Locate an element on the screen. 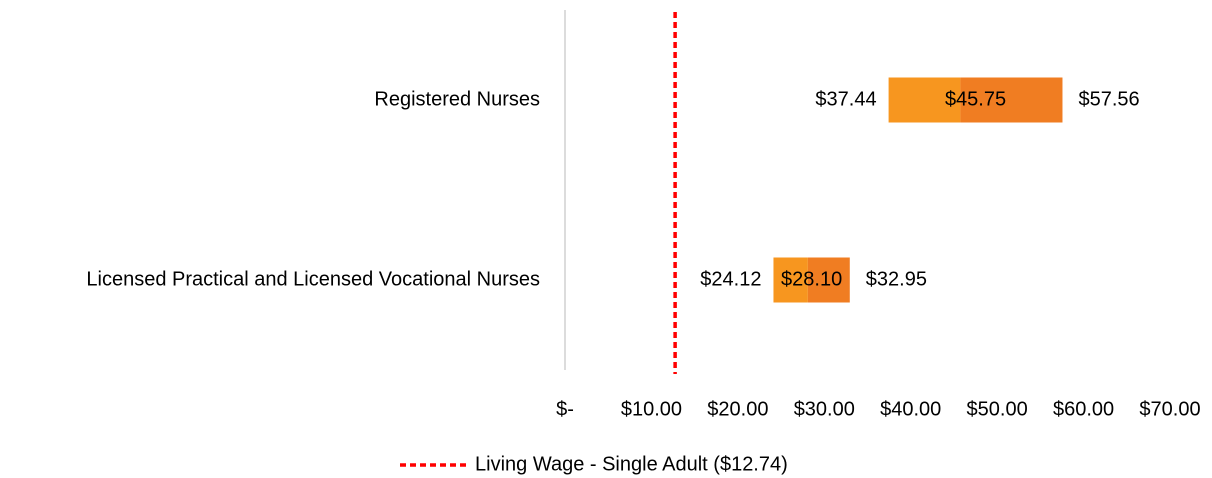 The height and width of the screenshot is (478, 1212). category-label: Registered Nurses is located at coordinates (457, 99).